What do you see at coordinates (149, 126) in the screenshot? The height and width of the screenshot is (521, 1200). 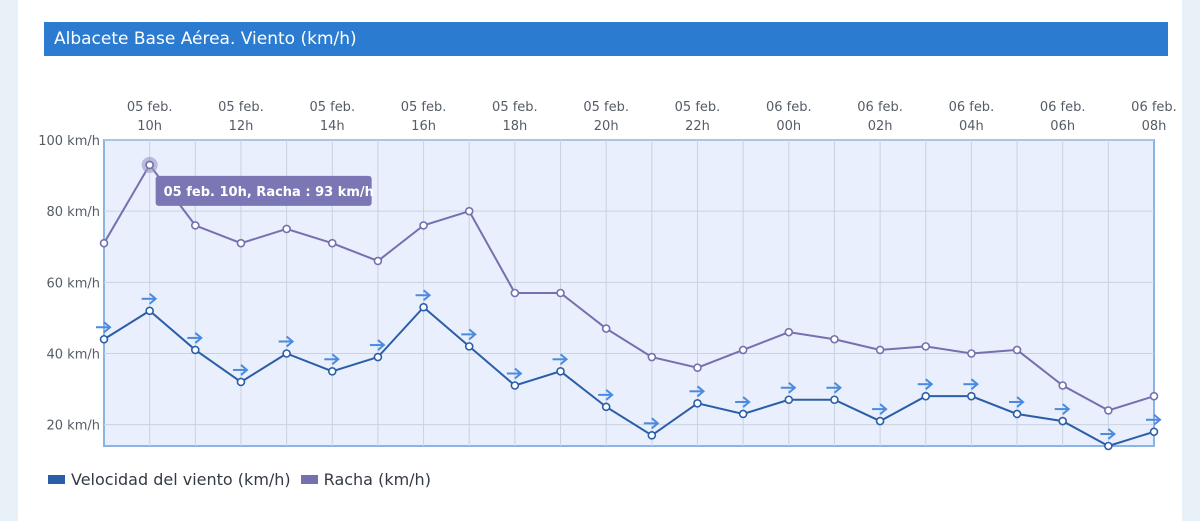 I see `x-tick-label-hour: 10h` at bounding box center [149, 126].